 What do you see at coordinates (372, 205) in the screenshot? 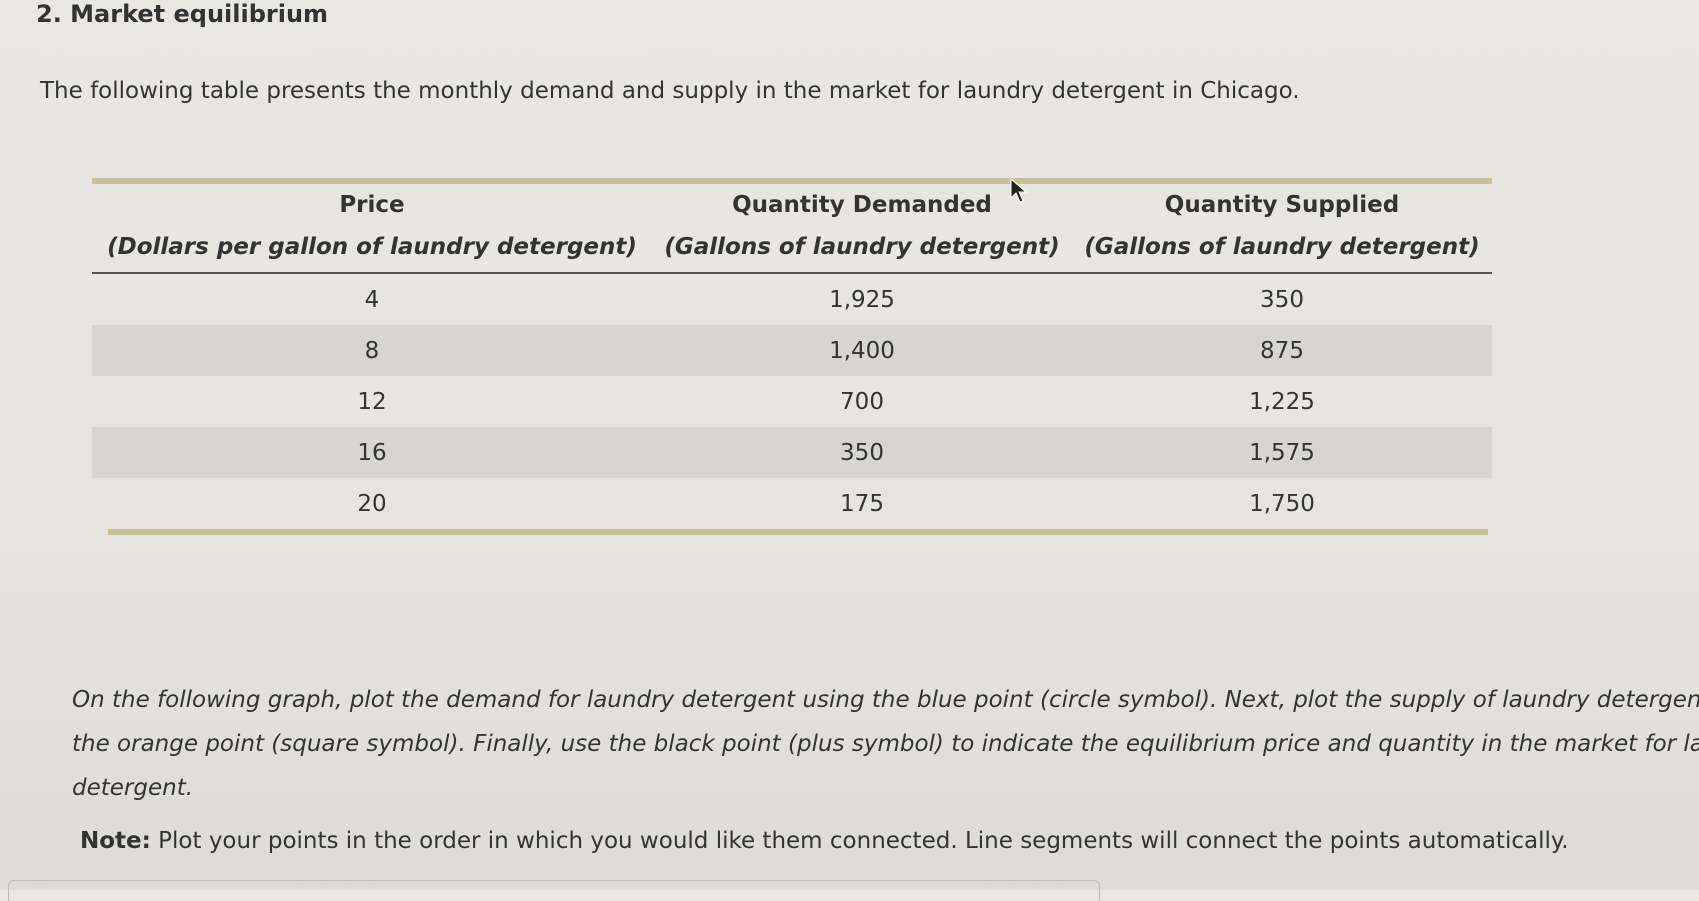
I see `header-price-title: Price` at bounding box center [372, 205].